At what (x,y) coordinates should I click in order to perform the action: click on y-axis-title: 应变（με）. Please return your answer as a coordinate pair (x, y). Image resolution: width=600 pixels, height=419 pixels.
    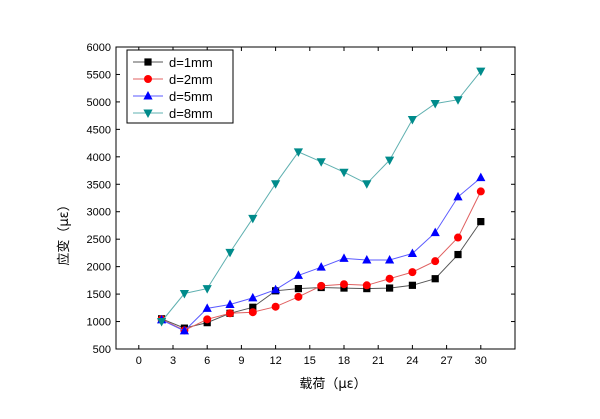
    Looking at the image, I should click on (64, 231).